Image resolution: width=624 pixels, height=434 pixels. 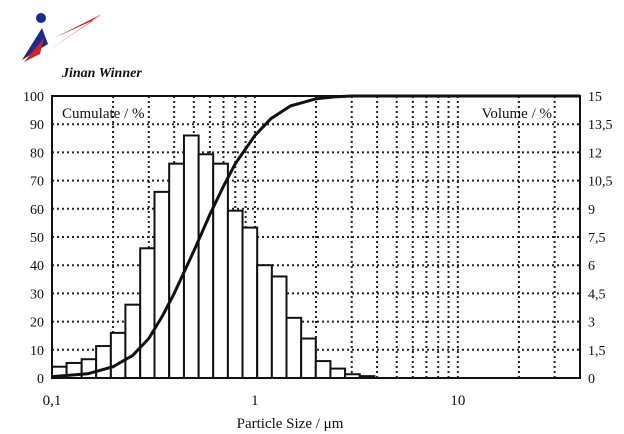 I want to click on right-tick-label: 12, so click(x=595, y=153).